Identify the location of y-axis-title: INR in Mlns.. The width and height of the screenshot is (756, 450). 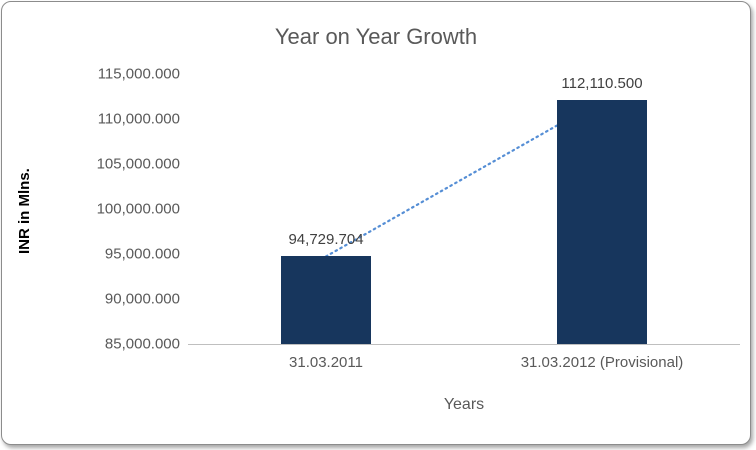
(24, 211).